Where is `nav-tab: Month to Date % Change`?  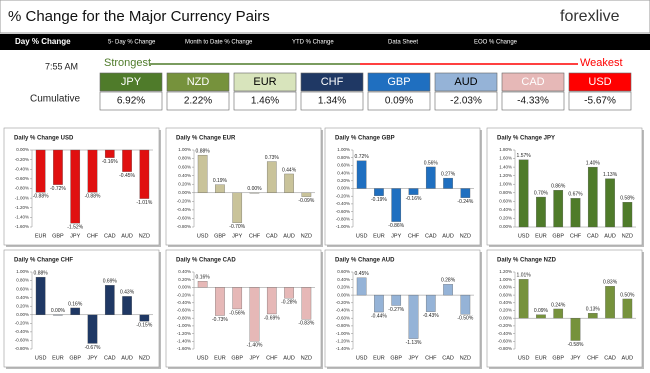
nav-tab: Month to Date % Change is located at coordinates (219, 43).